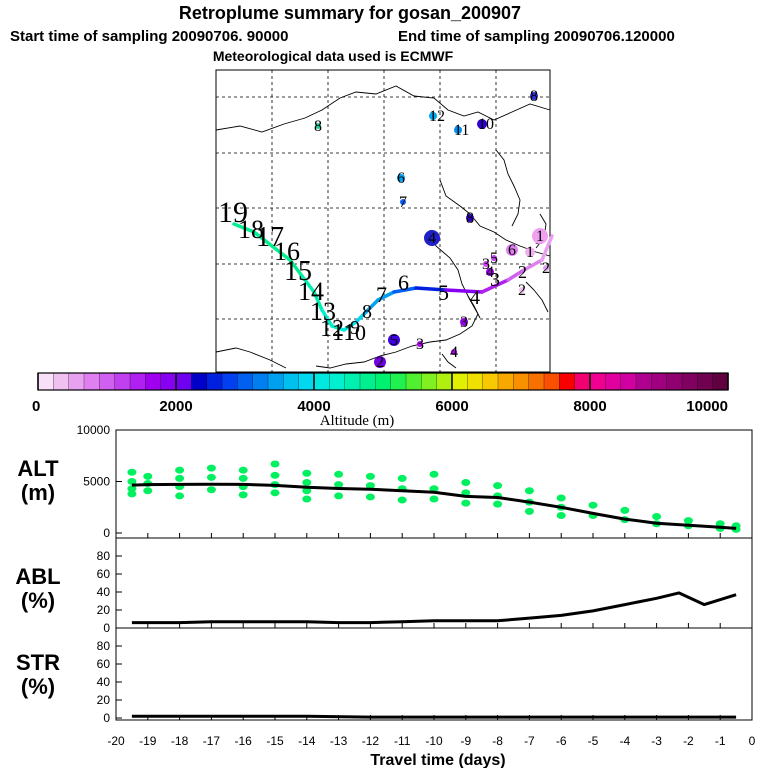  What do you see at coordinates (275, 741) in the screenshot?
I see `x-tick-label: -15` at bounding box center [275, 741].